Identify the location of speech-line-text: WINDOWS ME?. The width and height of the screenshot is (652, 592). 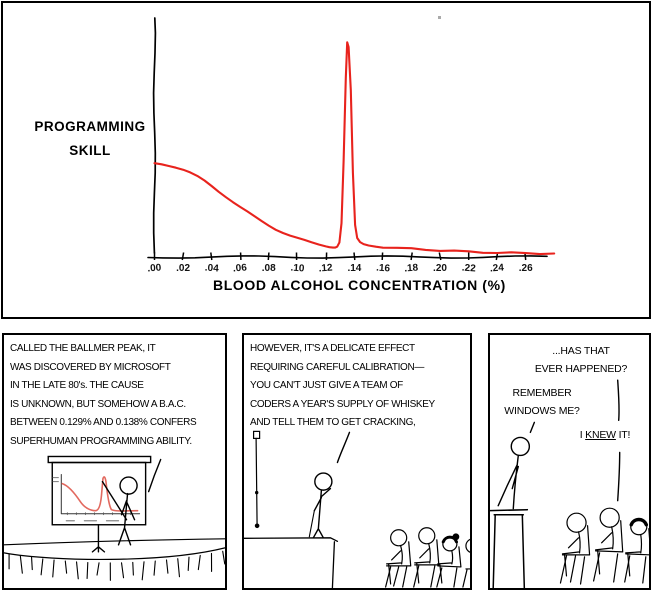
(542, 411).